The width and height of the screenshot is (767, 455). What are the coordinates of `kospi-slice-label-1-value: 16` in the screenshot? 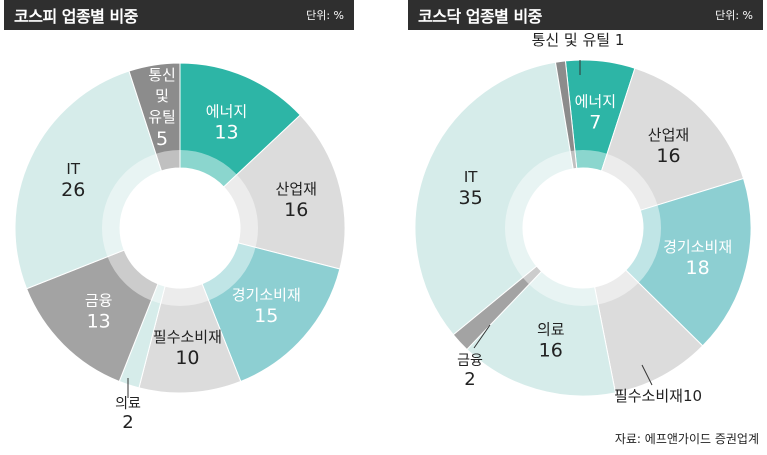 It's located at (296, 210).